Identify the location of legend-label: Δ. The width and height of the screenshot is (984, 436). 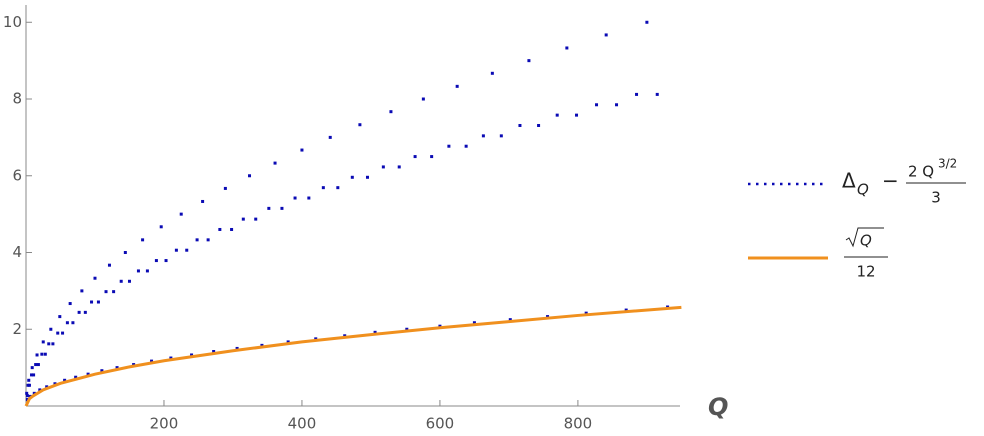
(849, 181).